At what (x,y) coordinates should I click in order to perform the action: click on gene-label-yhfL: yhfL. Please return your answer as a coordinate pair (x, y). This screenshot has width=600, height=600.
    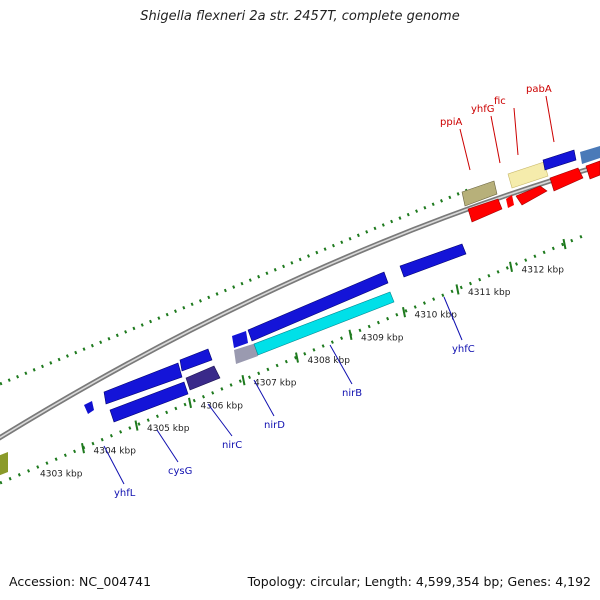
    Looking at the image, I should click on (125, 493).